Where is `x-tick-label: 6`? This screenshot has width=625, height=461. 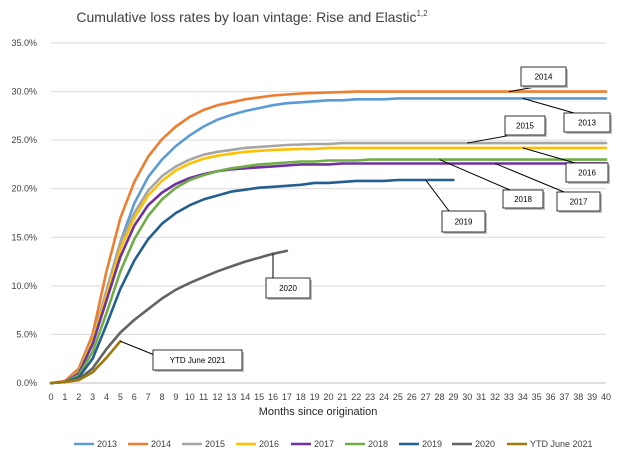 x-tick-label: 6 is located at coordinates (134, 397).